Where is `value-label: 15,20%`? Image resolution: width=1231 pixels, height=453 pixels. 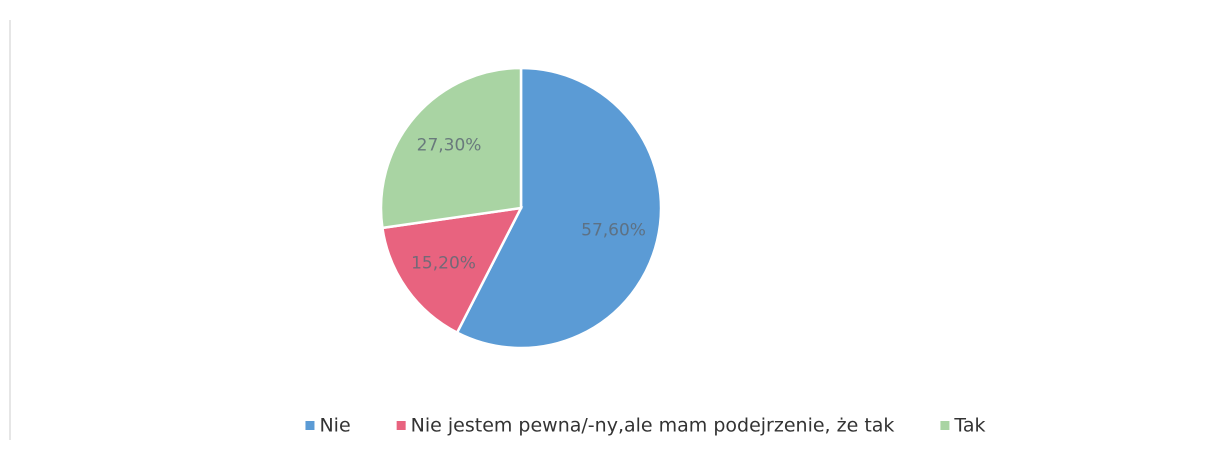 value-label: 15,20% is located at coordinates (443, 263).